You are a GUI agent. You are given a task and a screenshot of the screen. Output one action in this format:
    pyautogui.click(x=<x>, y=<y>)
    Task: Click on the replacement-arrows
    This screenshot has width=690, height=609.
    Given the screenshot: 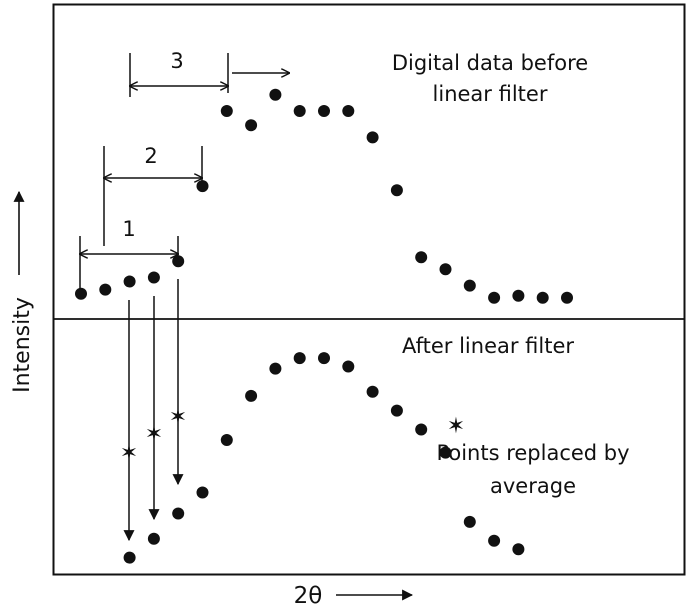 What is the action you would take?
    pyautogui.click(x=153, y=410)
    